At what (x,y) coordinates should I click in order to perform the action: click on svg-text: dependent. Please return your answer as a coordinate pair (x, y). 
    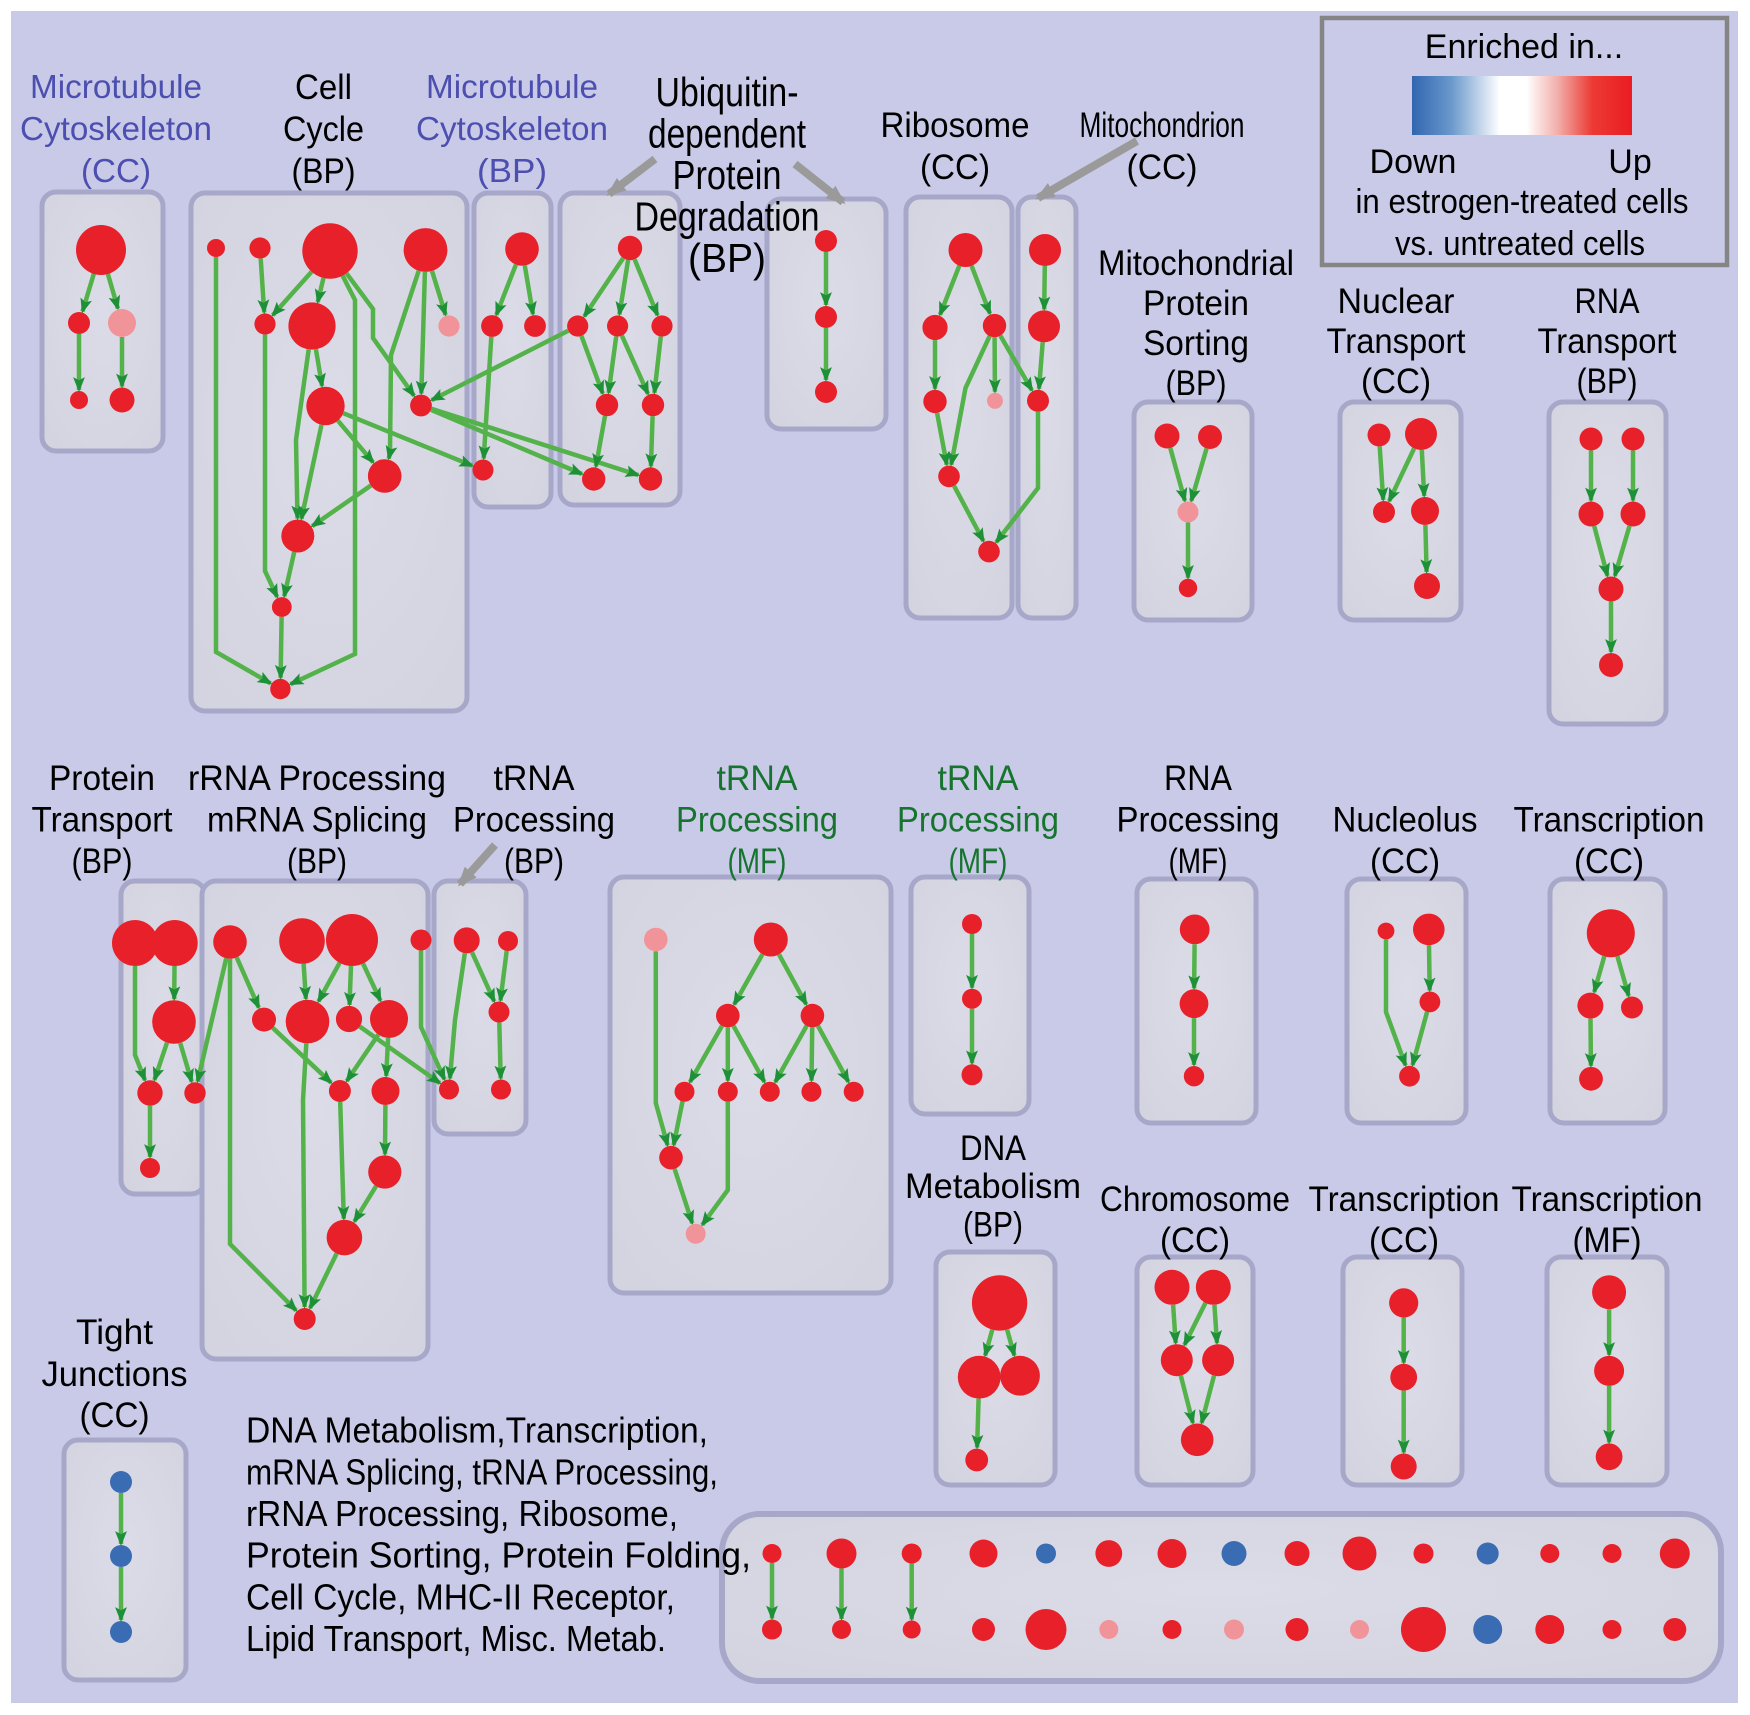
    Looking at the image, I should click on (727, 134).